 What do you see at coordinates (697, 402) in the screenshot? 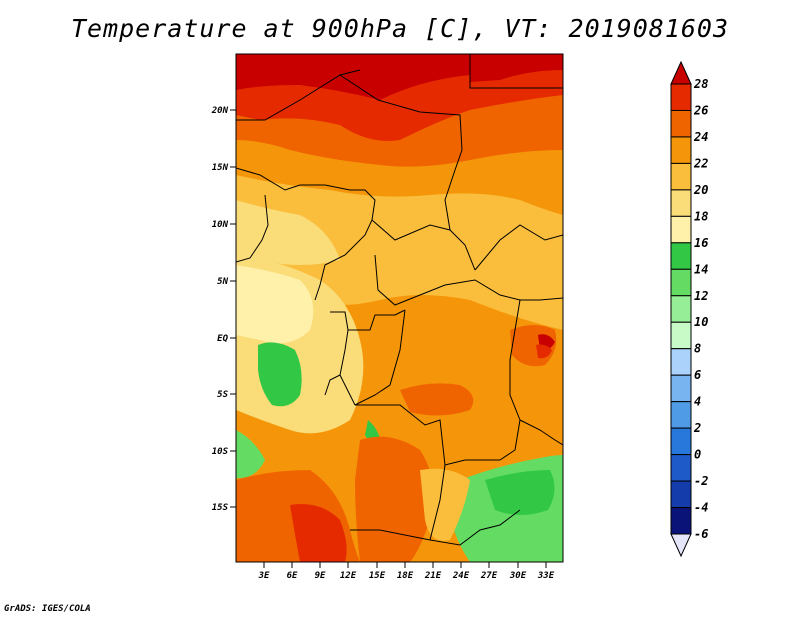
I see `colorbar-label: 4` at bounding box center [697, 402].